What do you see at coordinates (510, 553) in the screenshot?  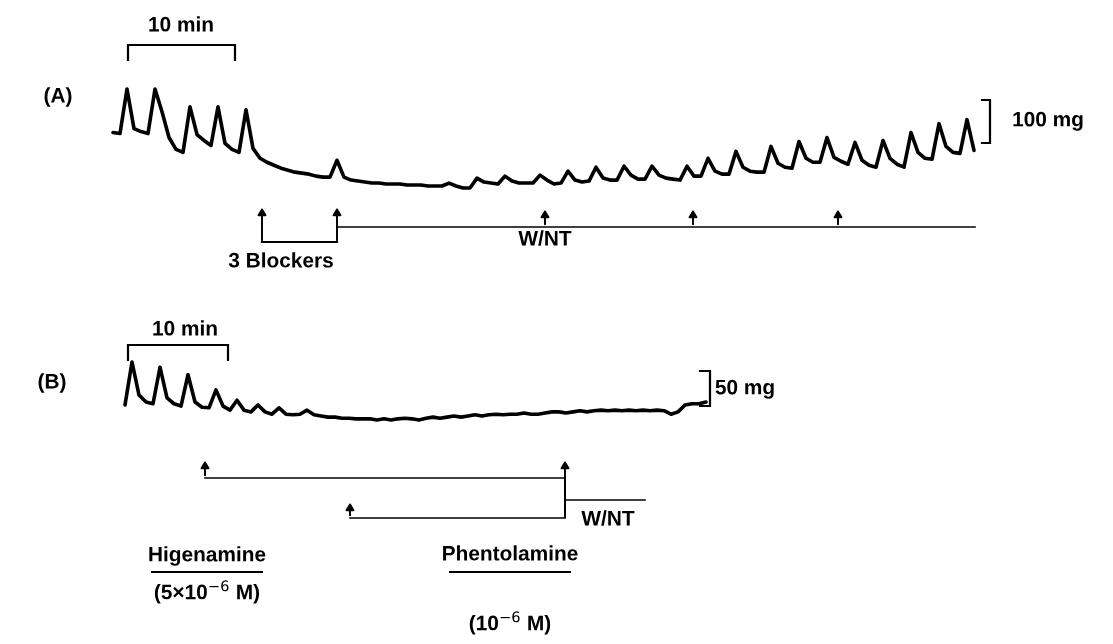 I see `text: Phentolamine` at bounding box center [510, 553].